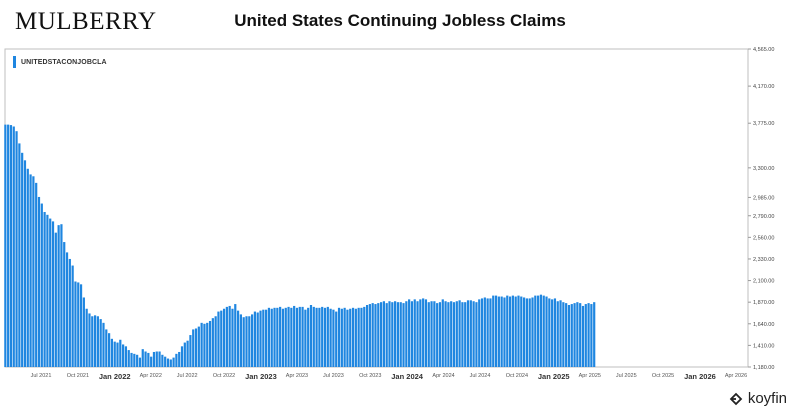  I want to click on y-tick-label: 2,560.00, so click(763, 238).